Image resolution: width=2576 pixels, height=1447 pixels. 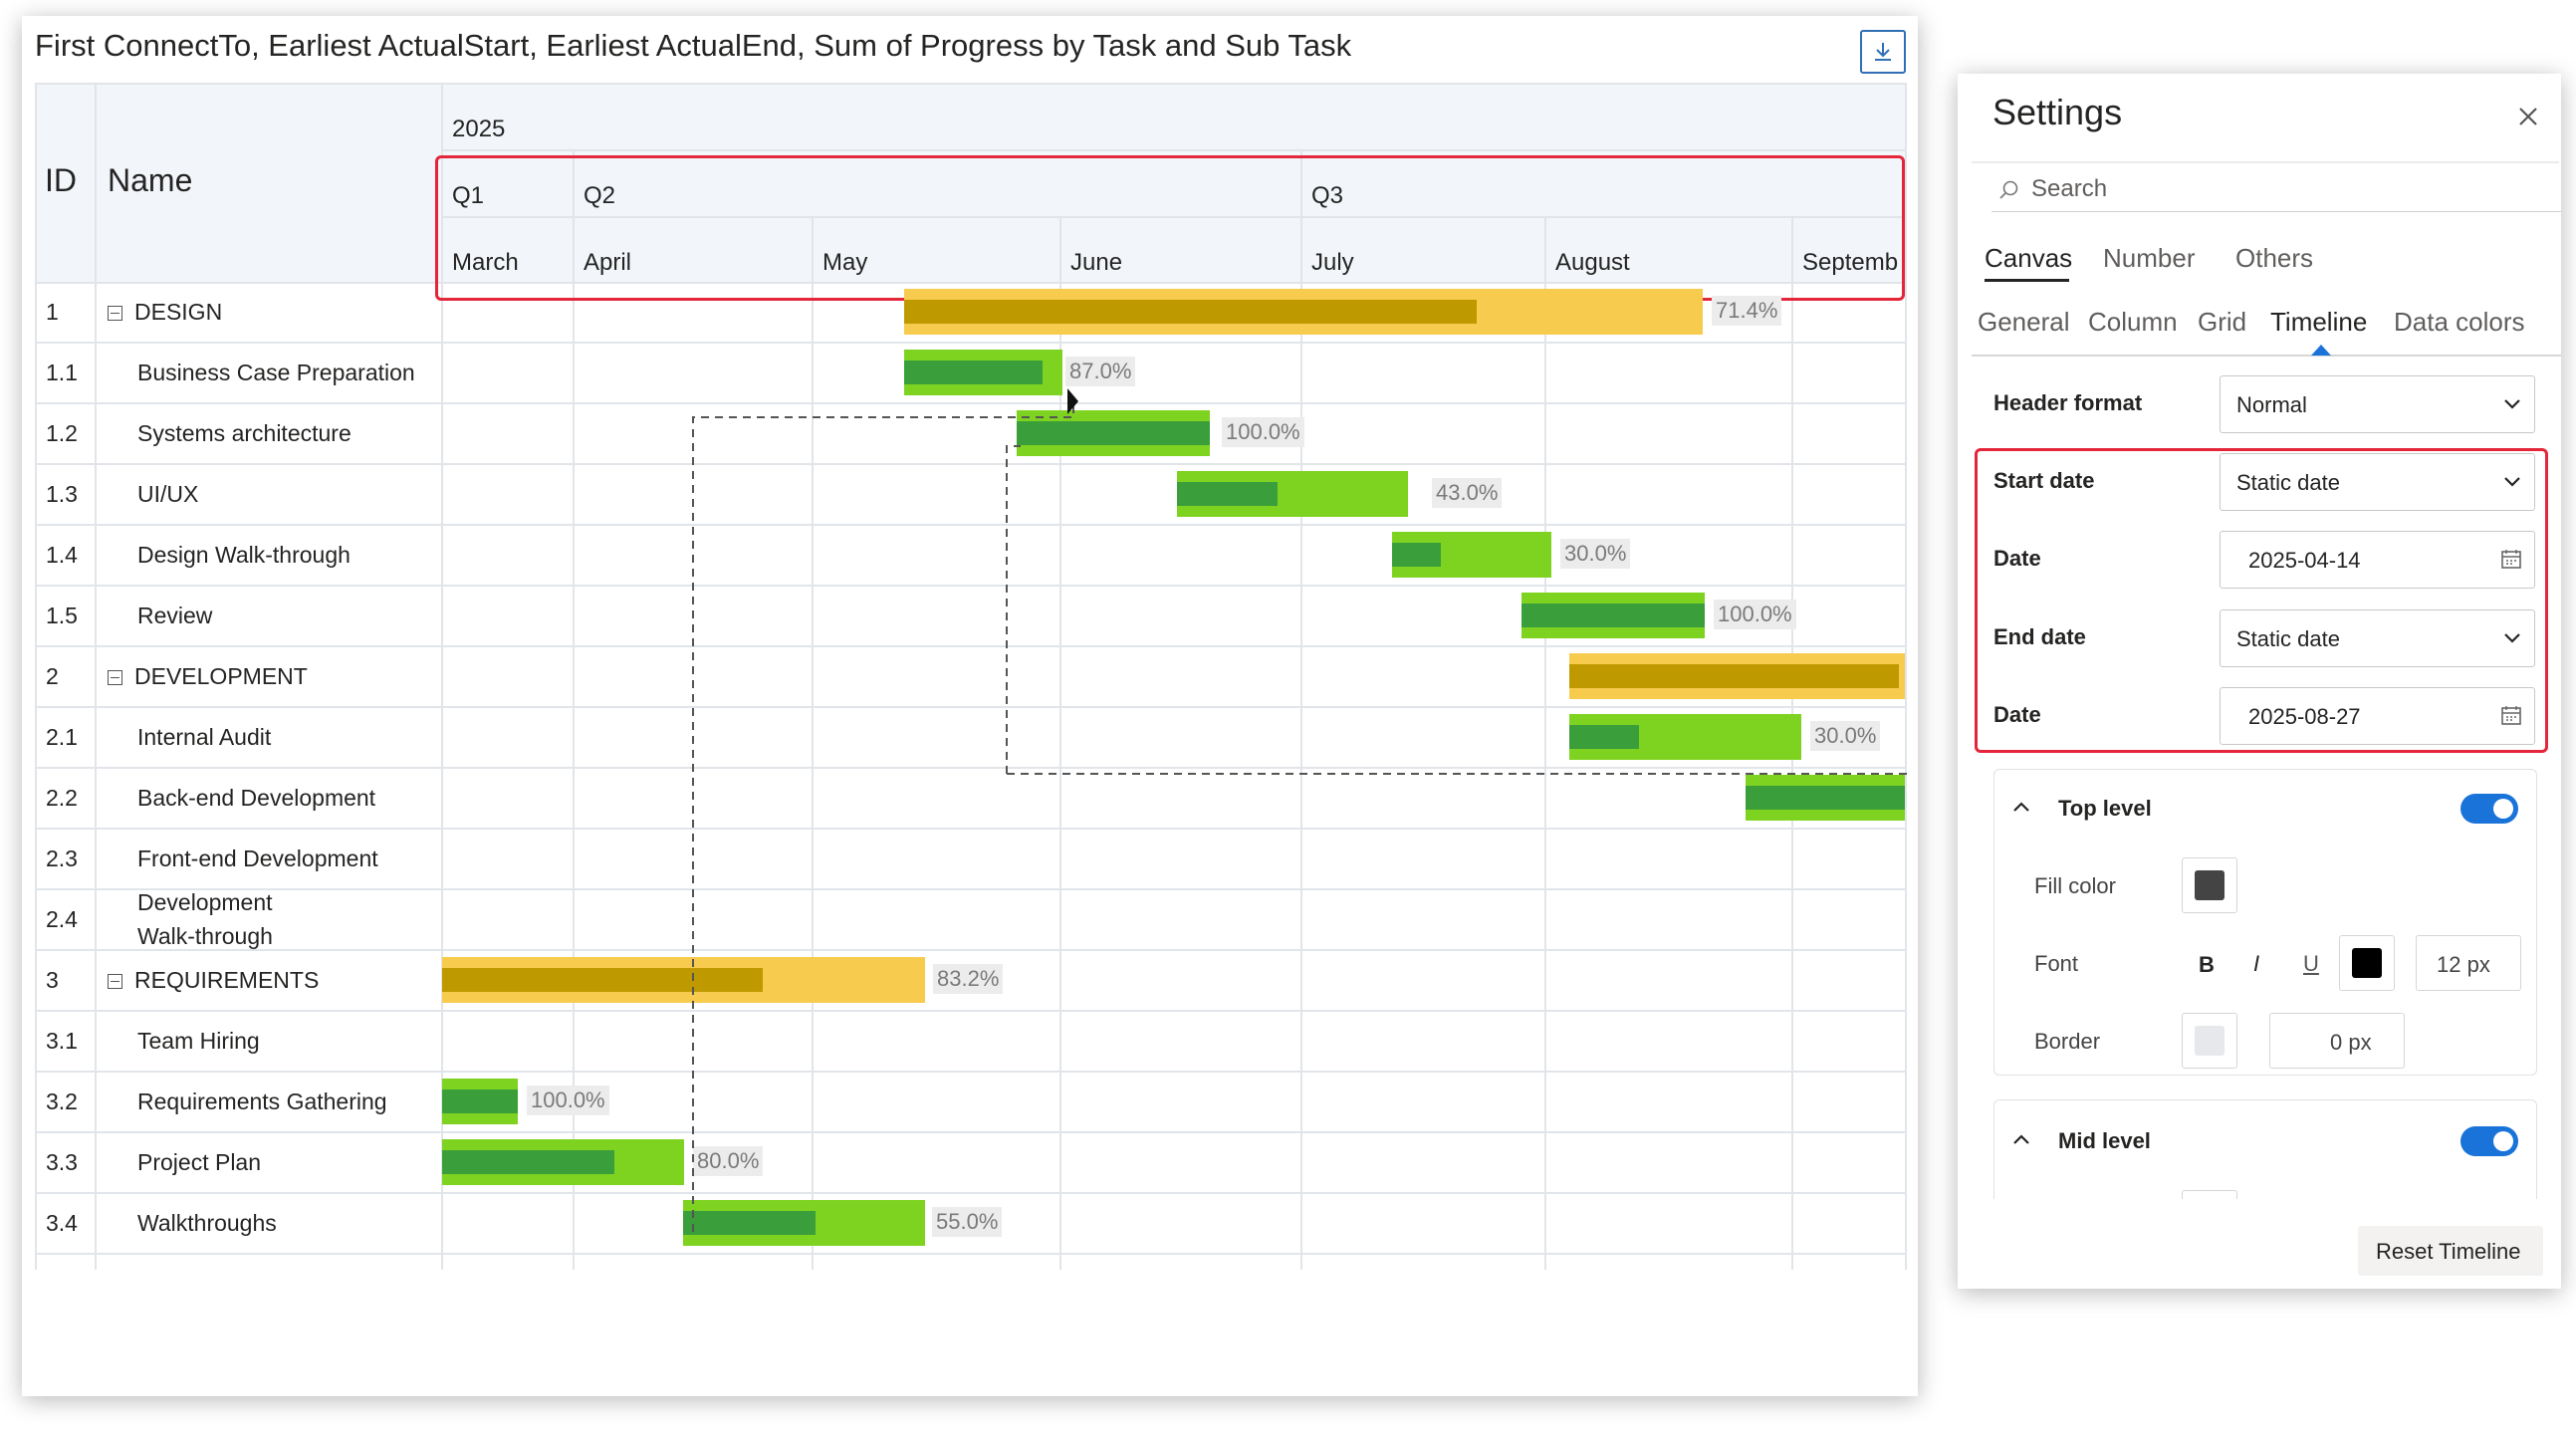 I want to click on table-row: 1.4 Design Walk-through 30.0%, so click(x=971, y=556).